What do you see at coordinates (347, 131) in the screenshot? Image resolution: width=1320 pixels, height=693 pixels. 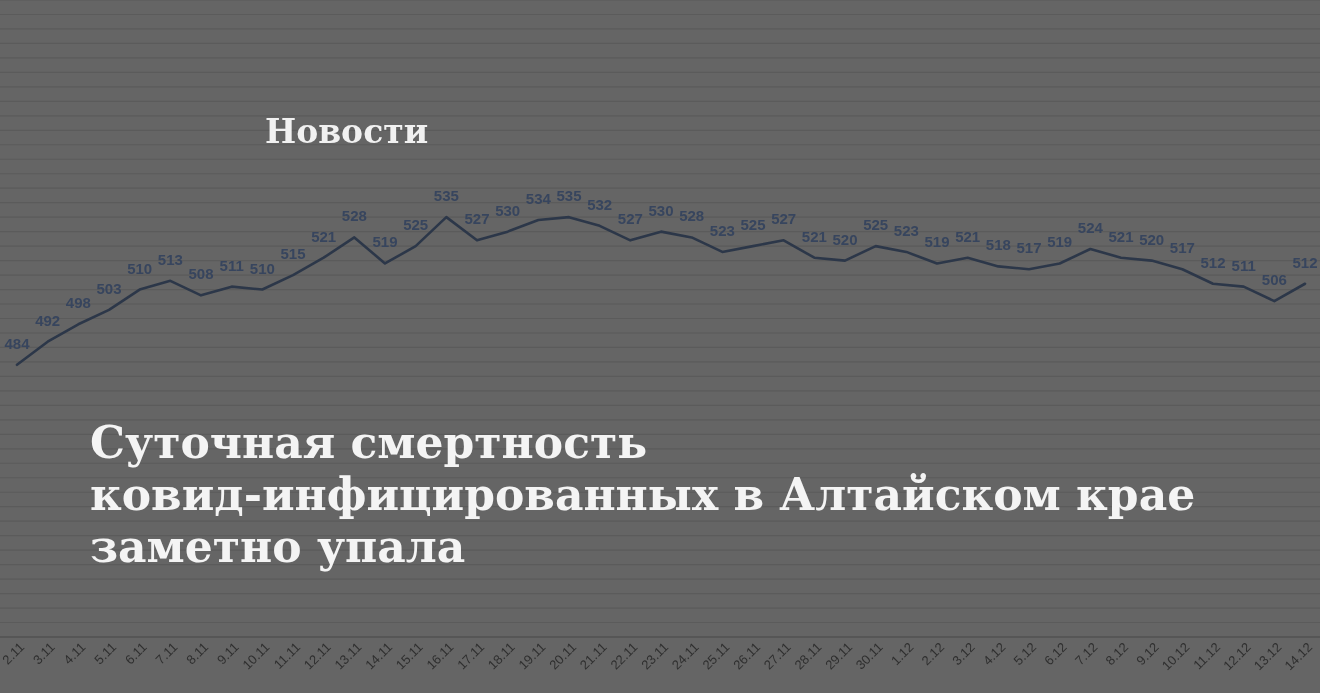 I see `annotation: Новости` at bounding box center [347, 131].